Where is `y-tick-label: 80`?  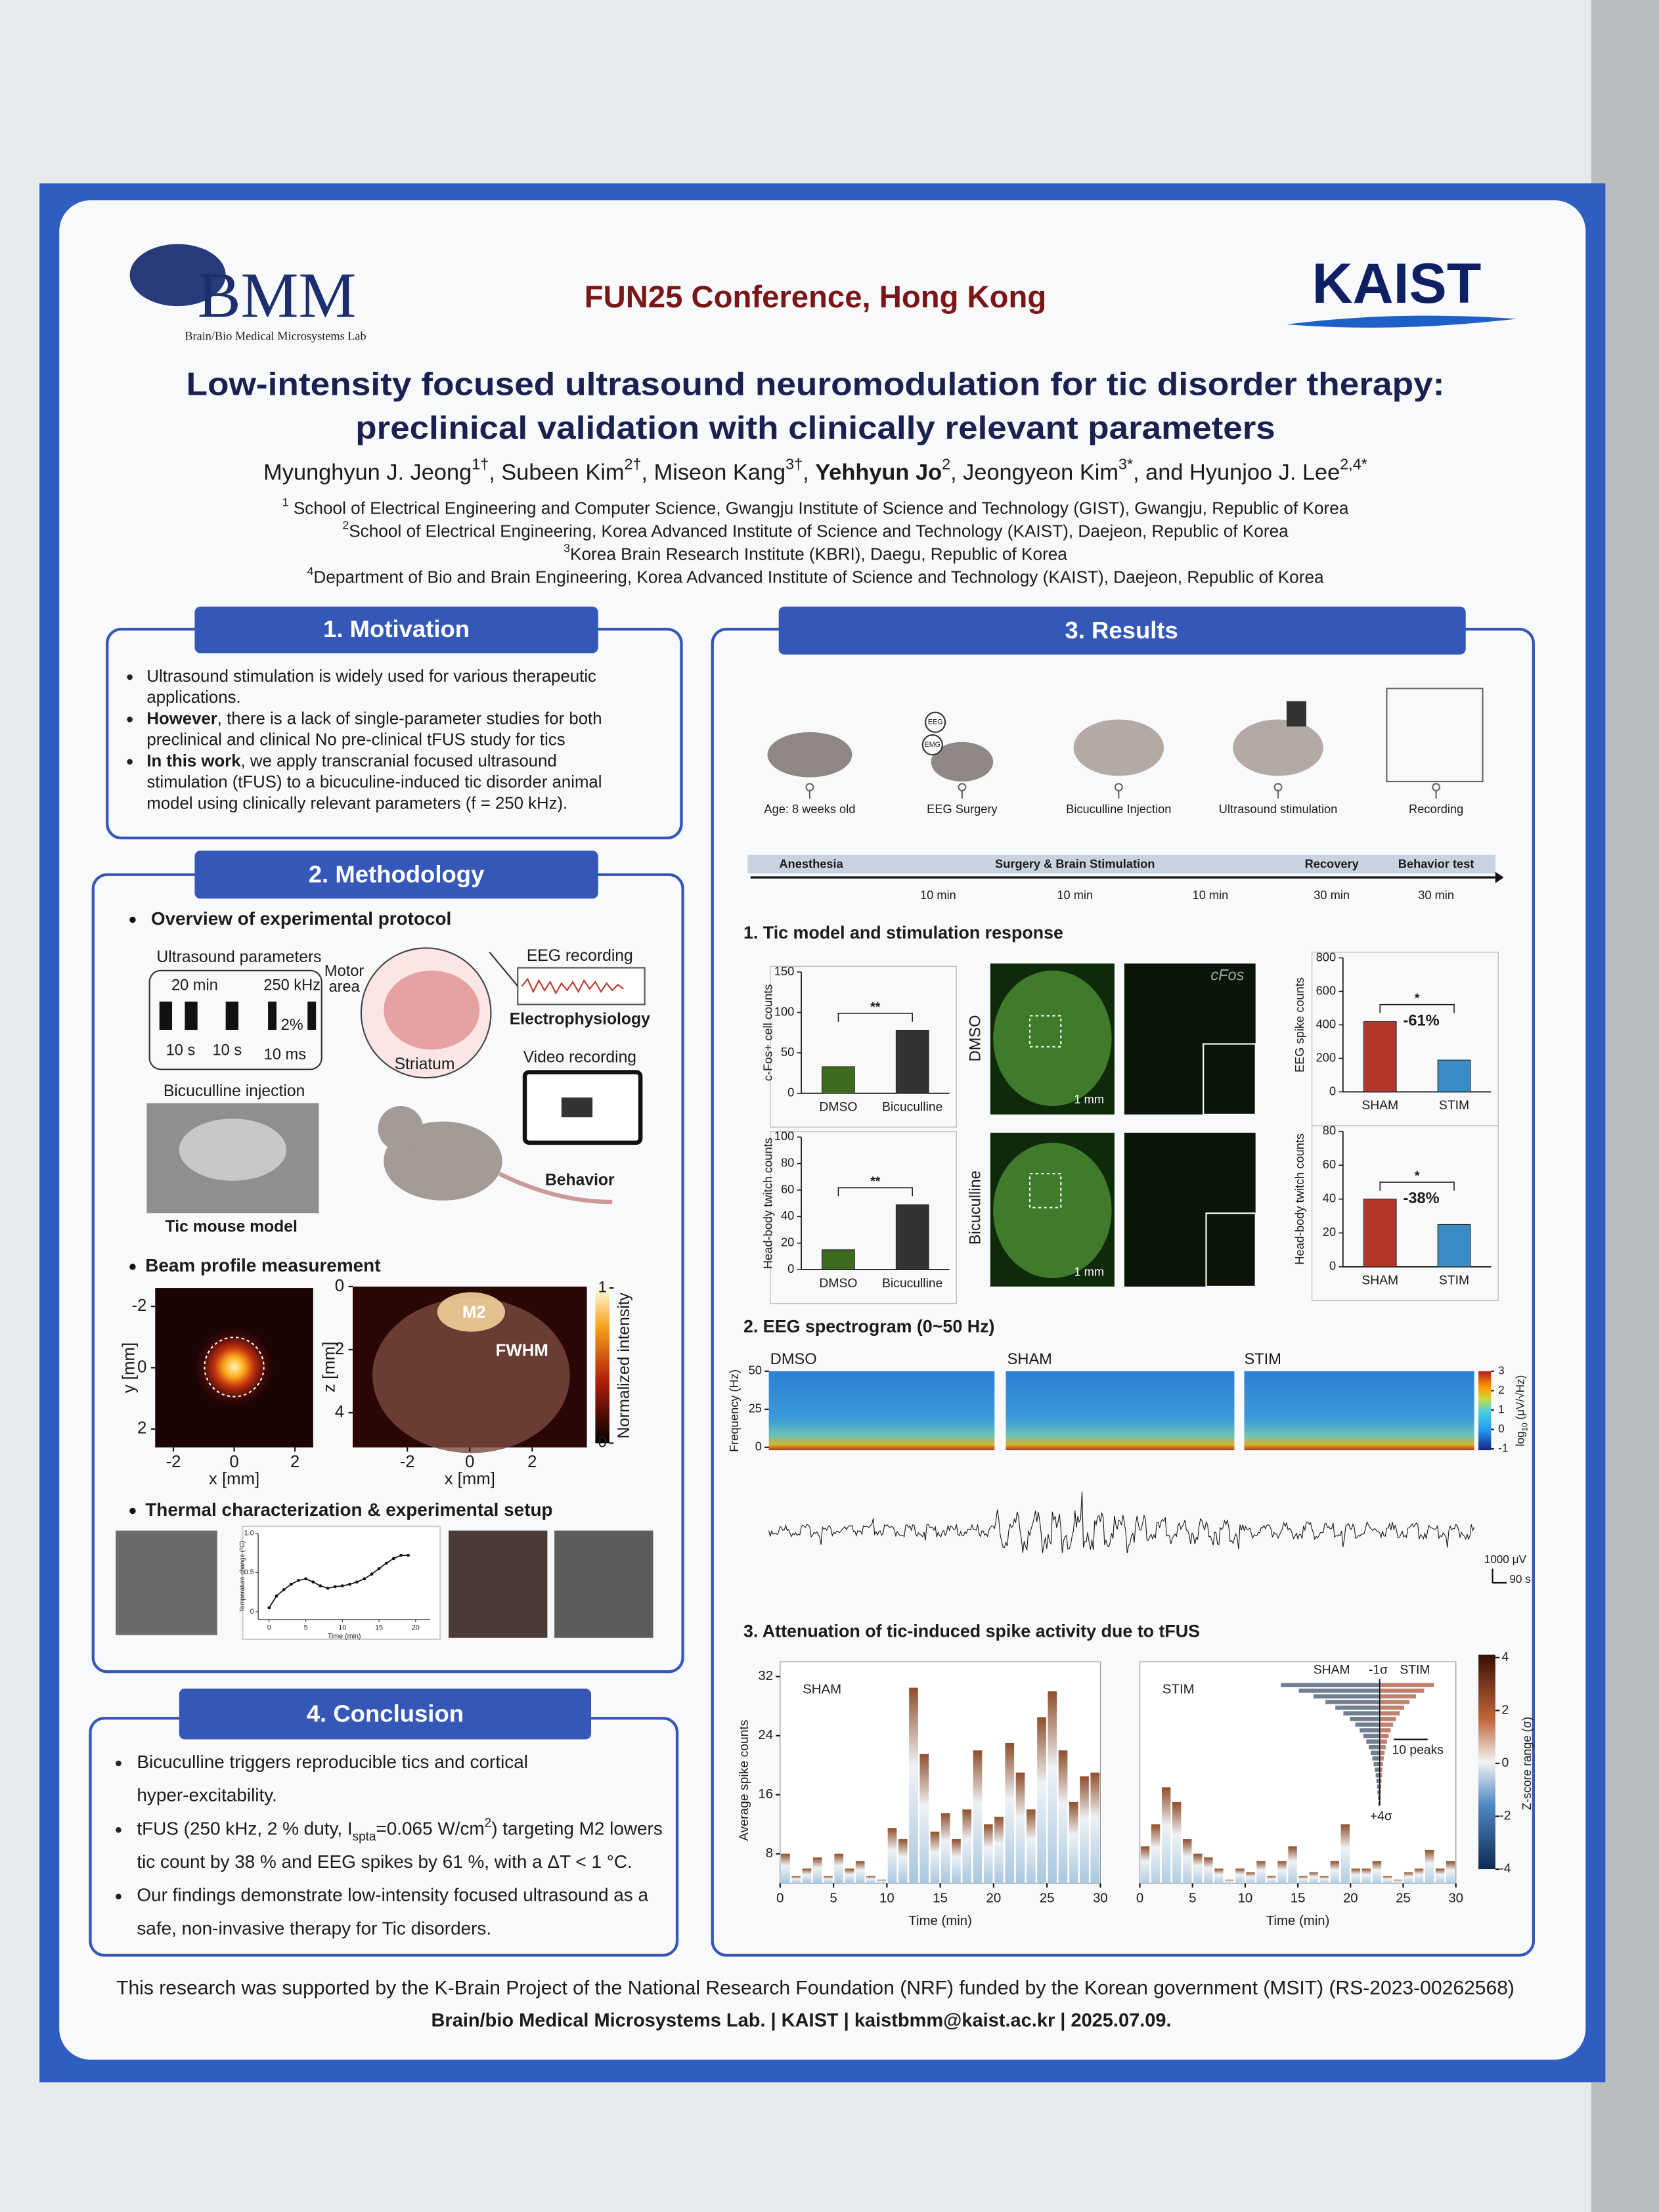
y-tick-label: 80 is located at coordinates (1329, 1130).